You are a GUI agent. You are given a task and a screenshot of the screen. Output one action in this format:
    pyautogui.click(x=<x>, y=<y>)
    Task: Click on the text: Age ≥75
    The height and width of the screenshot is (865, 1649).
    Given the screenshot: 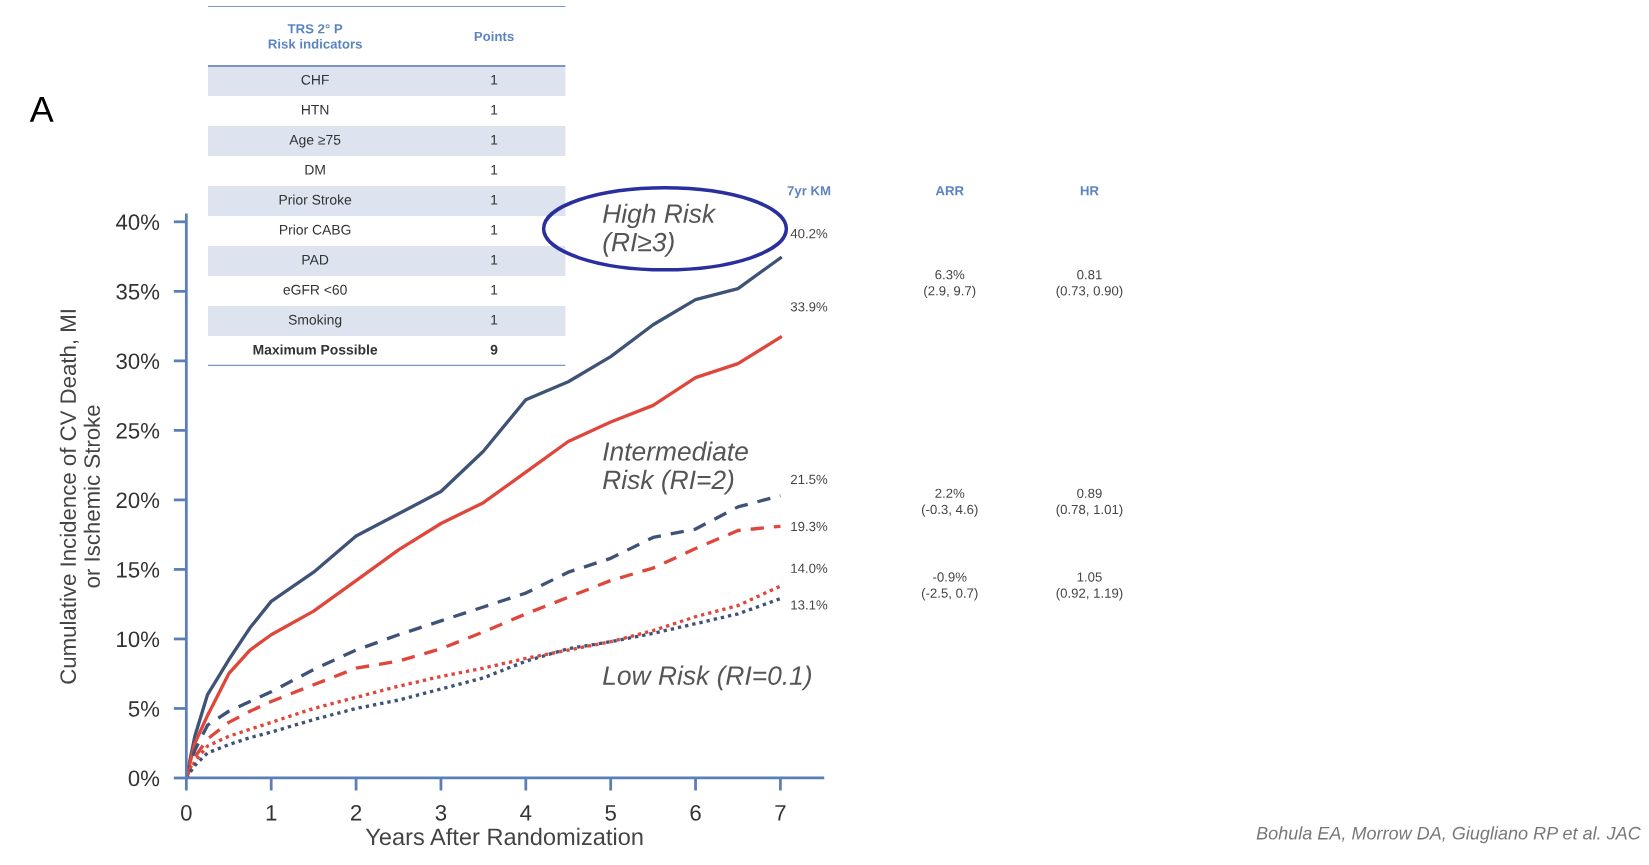 What is the action you would take?
    pyautogui.click(x=315, y=141)
    